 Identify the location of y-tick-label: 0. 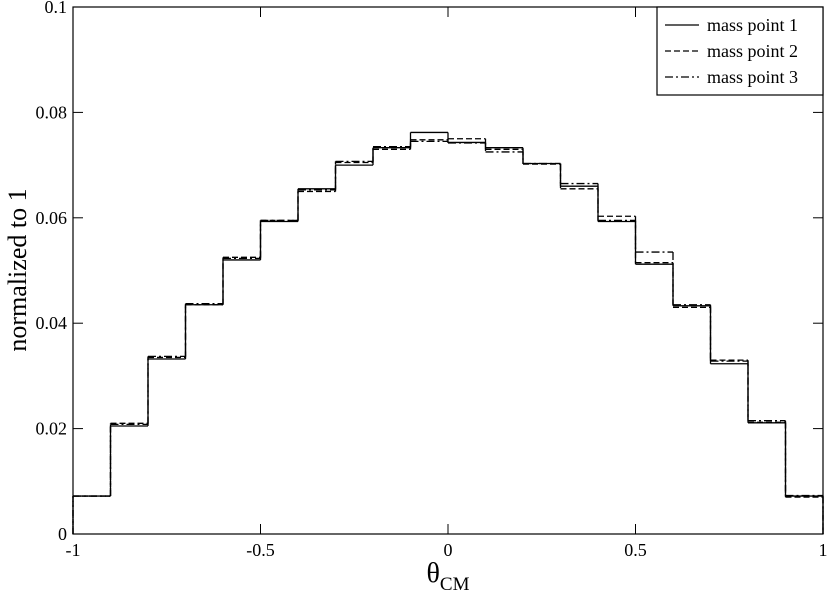
(62, 534).